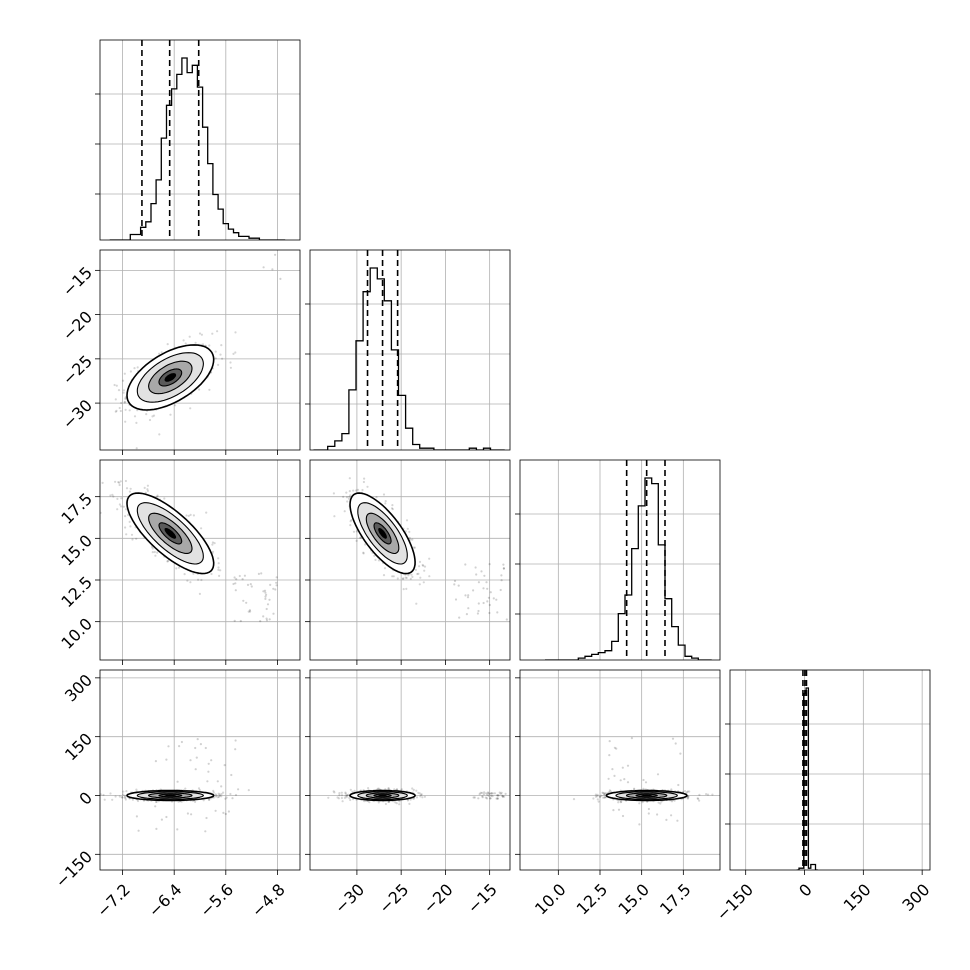 The height and width of the screenshot is (970, 970). I want to click on y-tick-label: −30, so click(77, 414).